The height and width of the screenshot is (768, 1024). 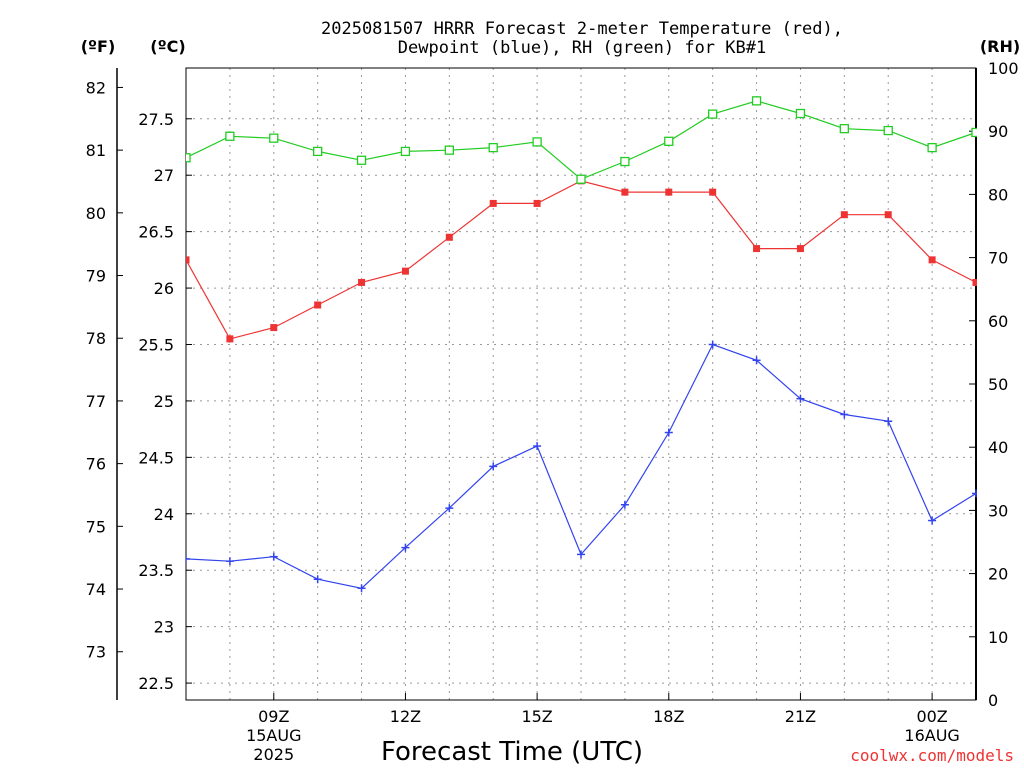 What do you see at coordinates (536, 716) in the screenshot?
I see `x-tick-label: 15Z` at bounding box center [536, 716].